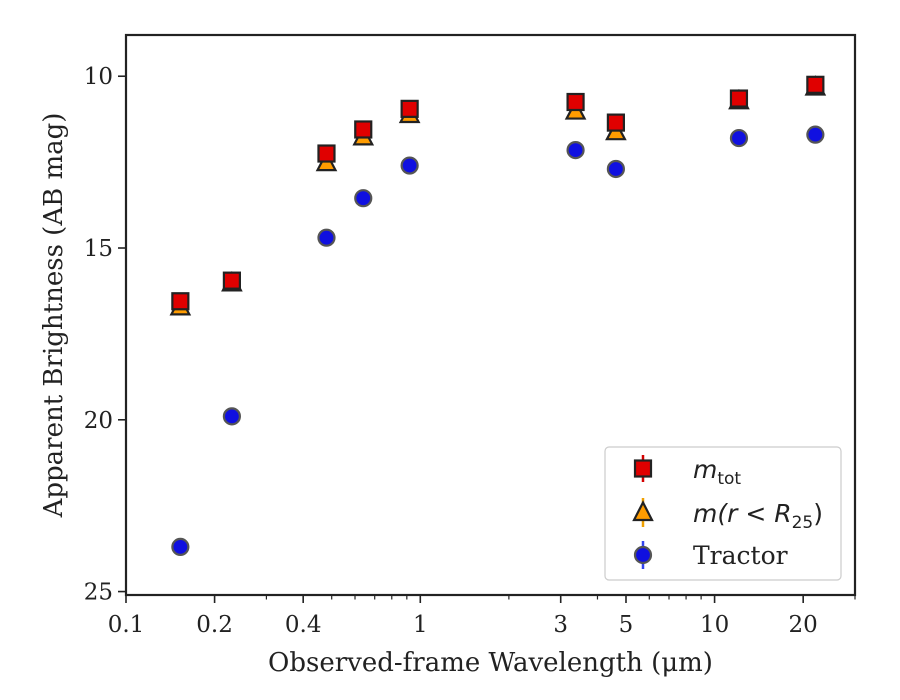 This screenshot has width=900, height=700. I want to click on legend-label-mr25: m(r < R25), so click(758, 516).